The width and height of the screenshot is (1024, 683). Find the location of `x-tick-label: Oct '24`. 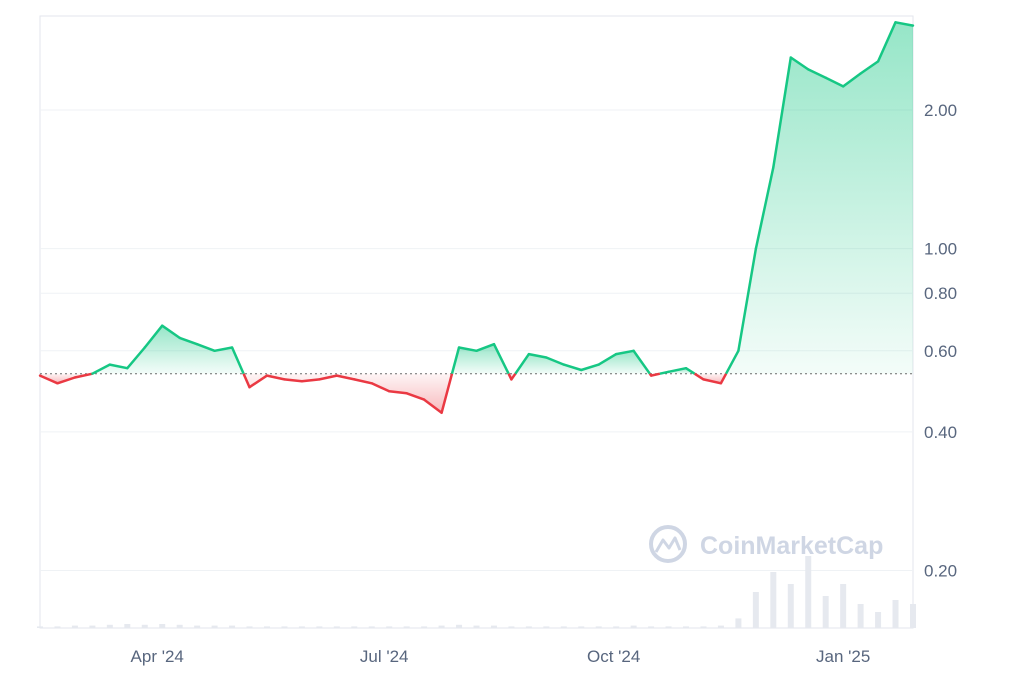

x-tick-label: Oct '24 is located at coordinates (613, 656).